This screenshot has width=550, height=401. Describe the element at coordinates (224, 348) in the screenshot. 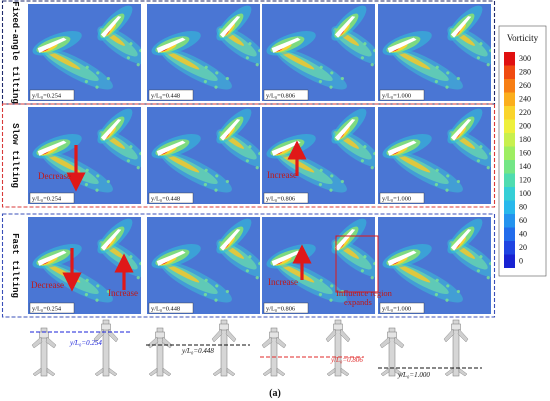

I see `turbine-pole` at that location.